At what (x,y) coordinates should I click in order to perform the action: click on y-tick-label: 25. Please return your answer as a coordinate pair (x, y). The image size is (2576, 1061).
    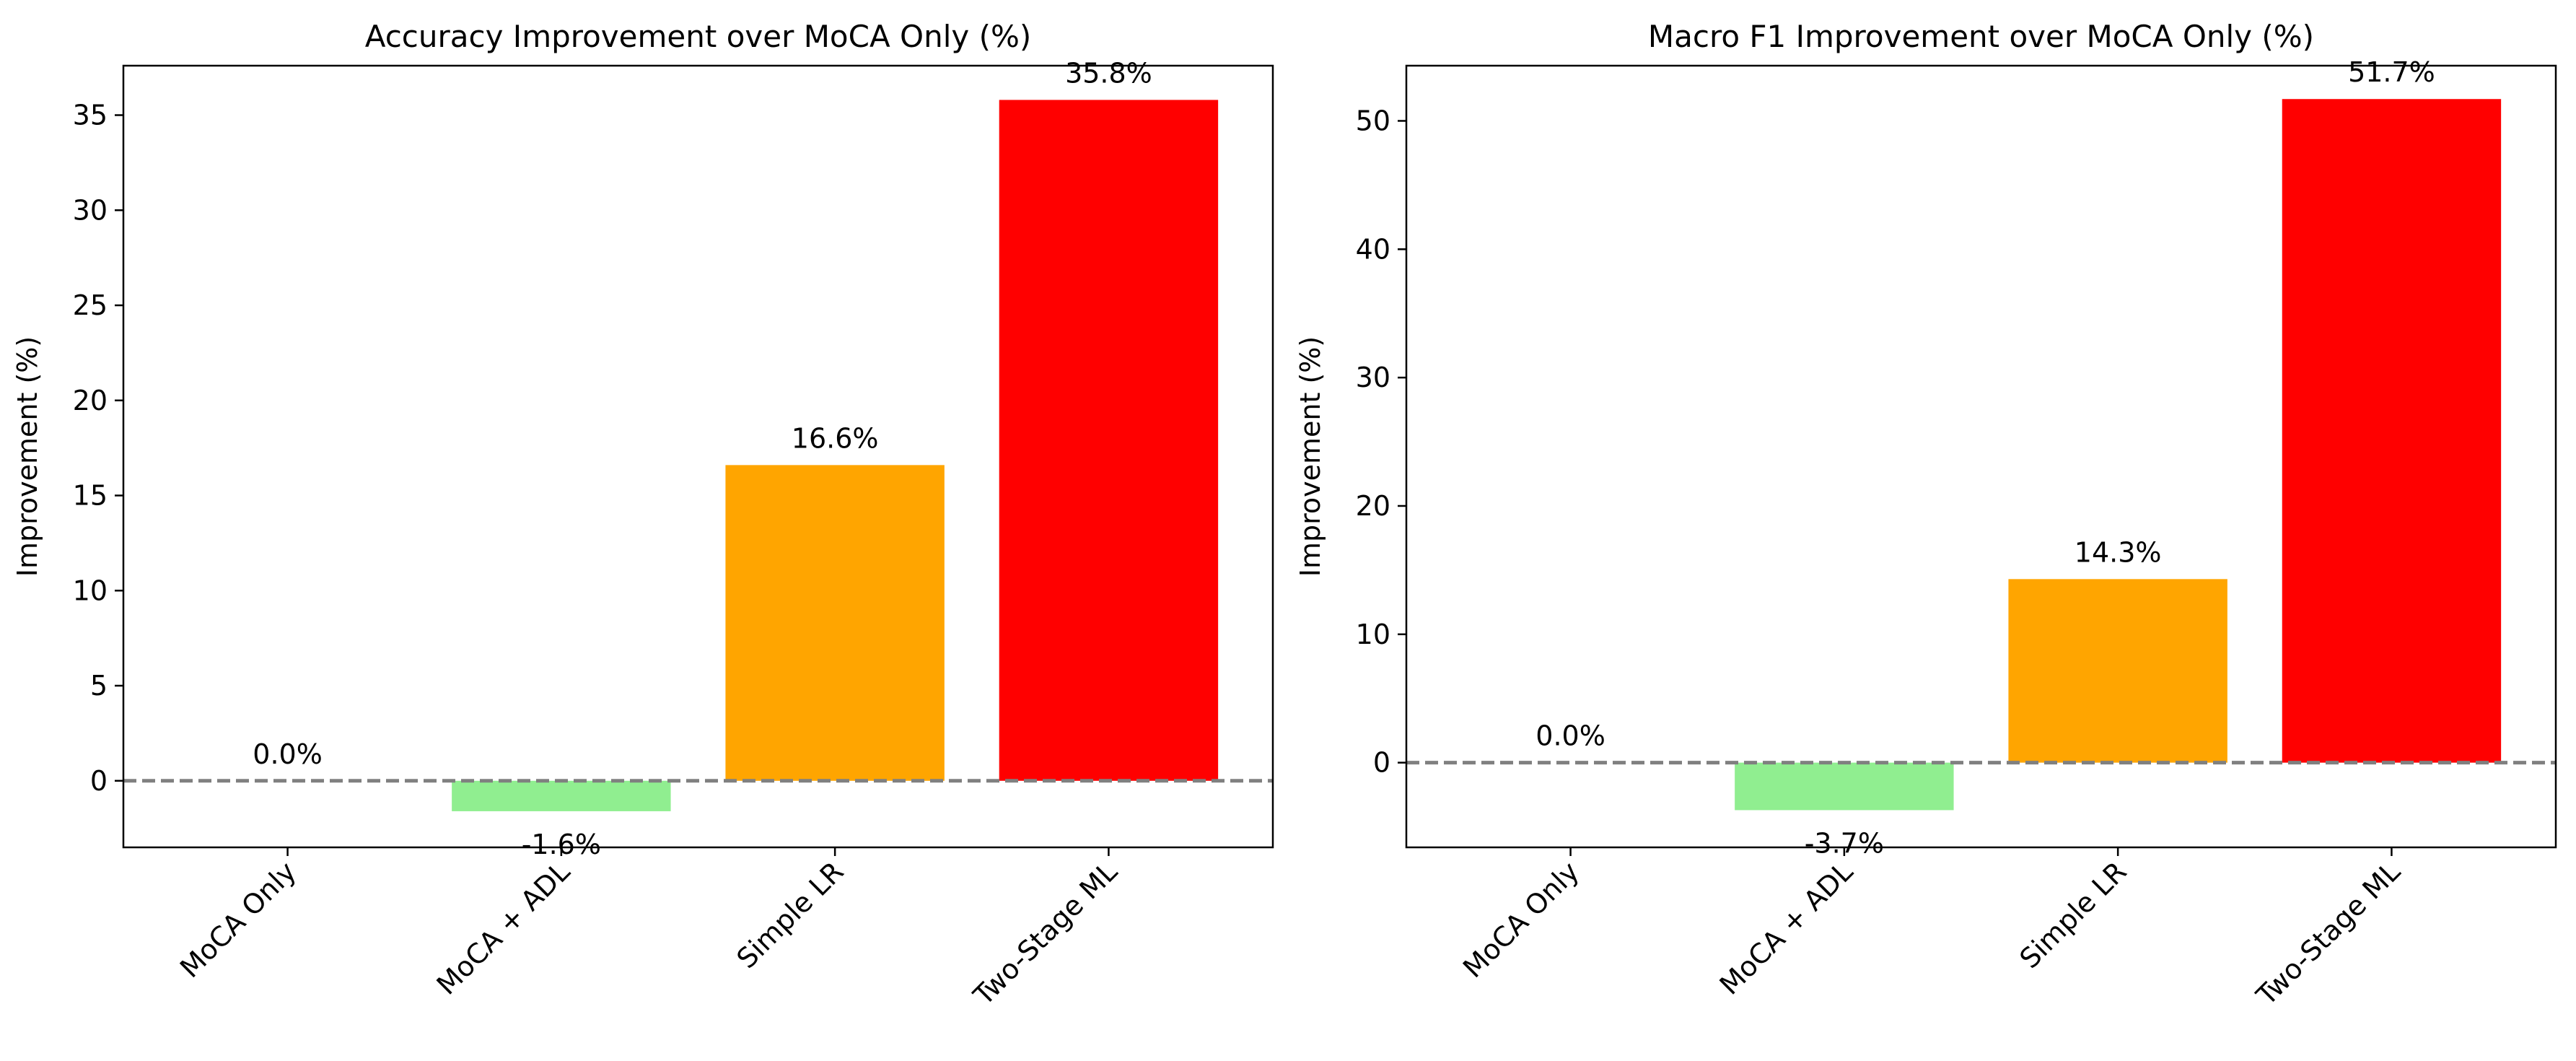
    Looking at the image, I should click on (90, 305).